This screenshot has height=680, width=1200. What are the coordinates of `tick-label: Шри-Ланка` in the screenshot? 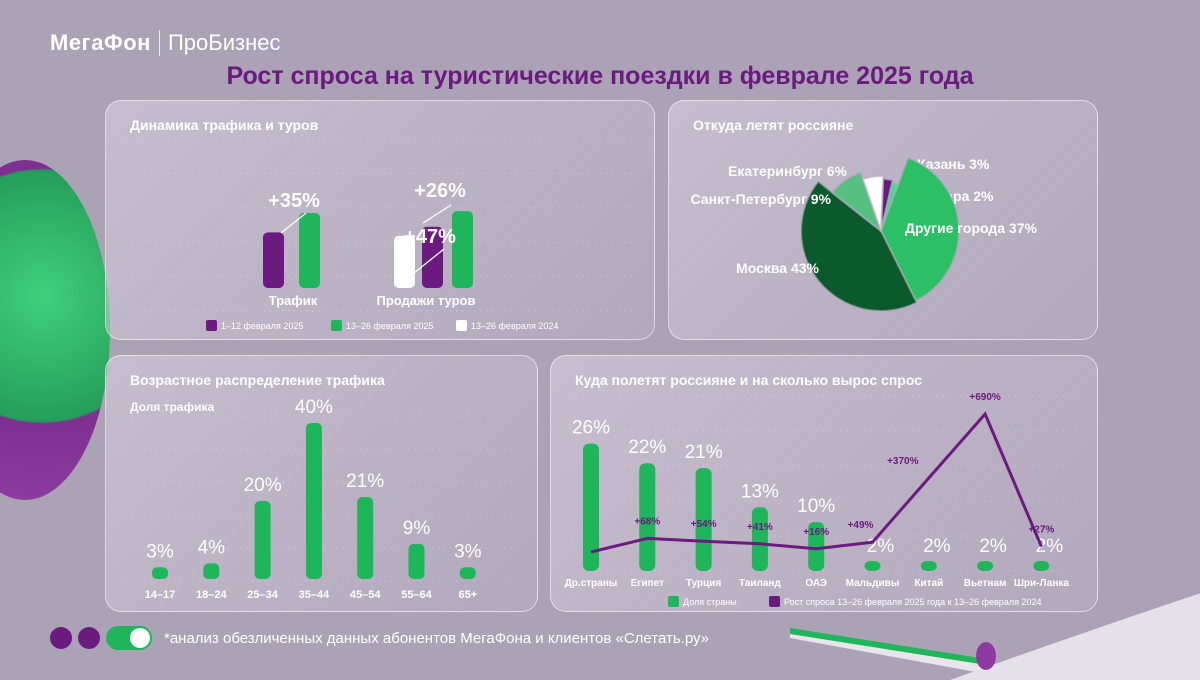 It's located at (1042, 583).